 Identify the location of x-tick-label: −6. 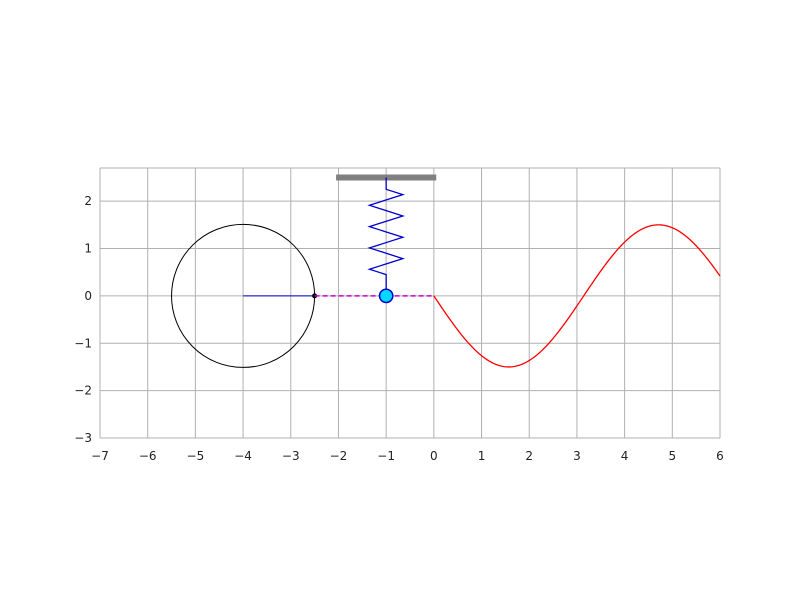
(148, 456).